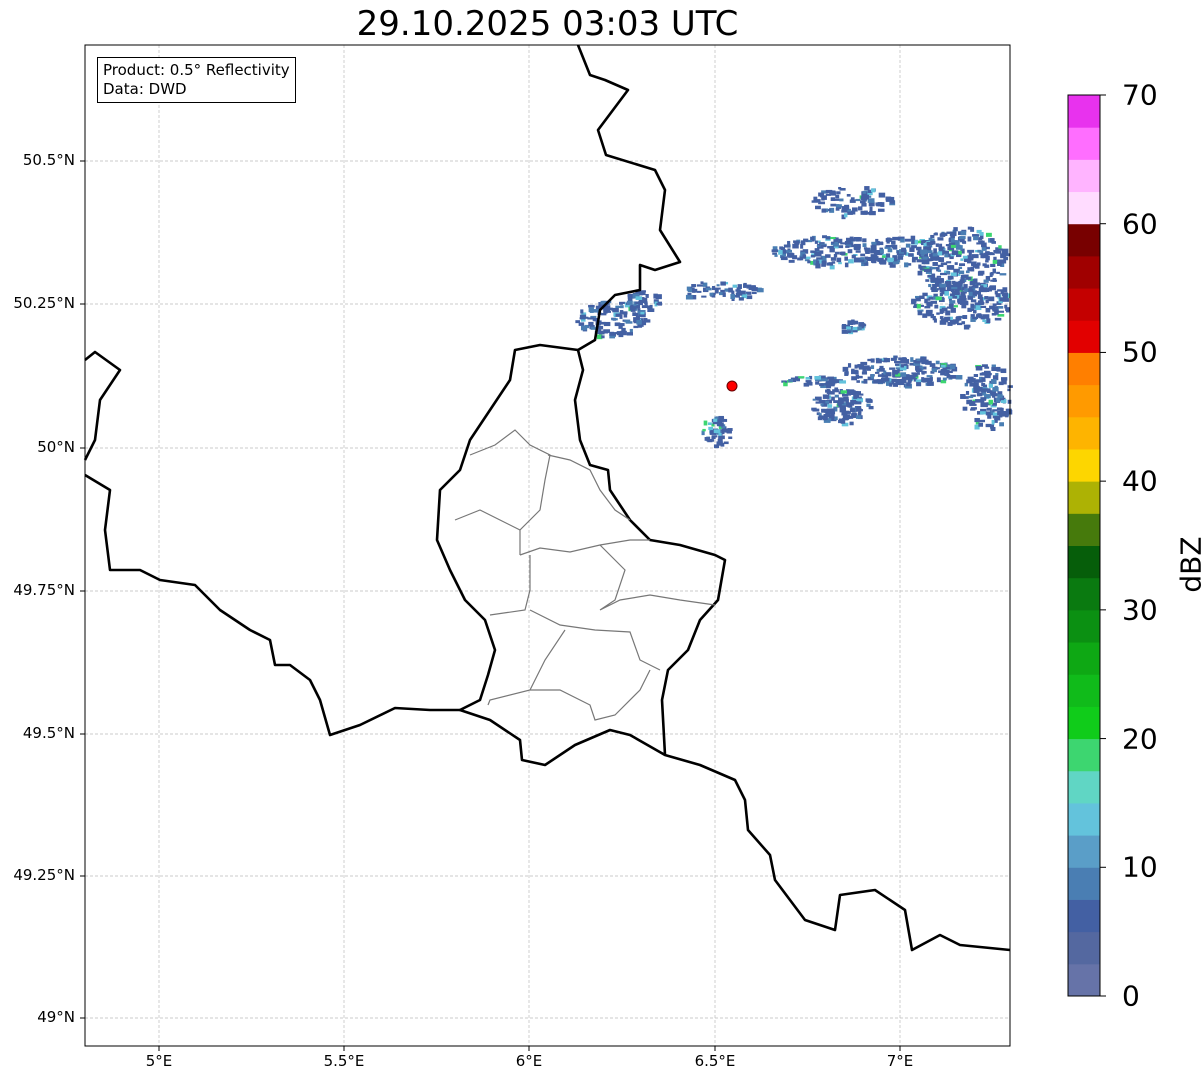 The image size is (1202, 1081). I want to click on colorbar-tick-label: 50, so click(1140, 352).